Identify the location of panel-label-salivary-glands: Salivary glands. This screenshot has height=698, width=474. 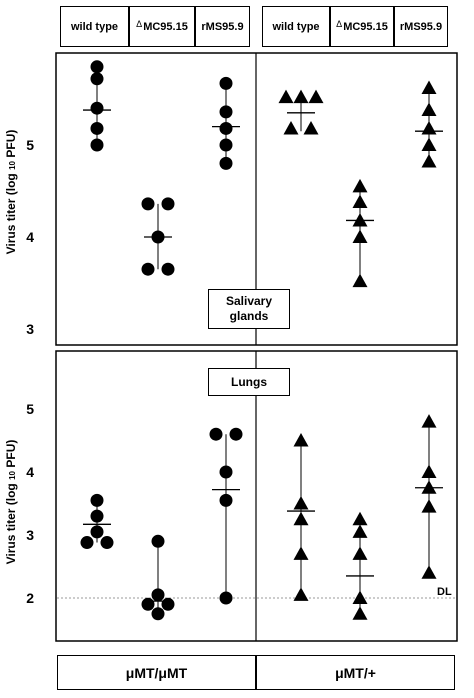
(249, 309).